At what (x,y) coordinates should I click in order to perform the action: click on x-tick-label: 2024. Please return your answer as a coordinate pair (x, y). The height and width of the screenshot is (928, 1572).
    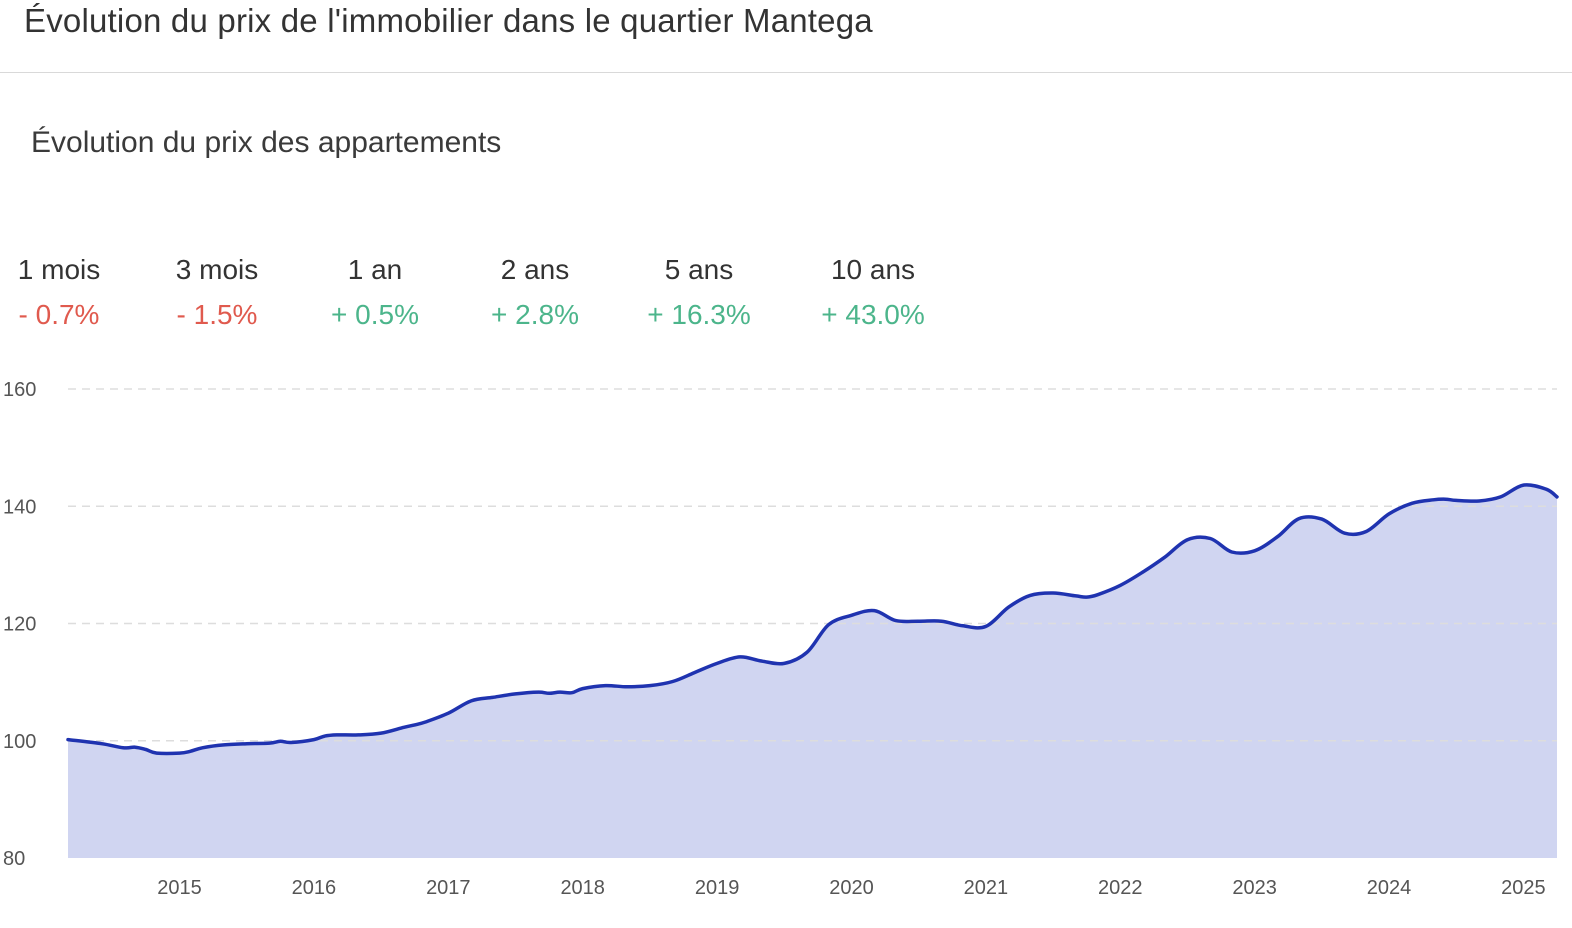
    Looking at the image, I should click on (1389, 888).